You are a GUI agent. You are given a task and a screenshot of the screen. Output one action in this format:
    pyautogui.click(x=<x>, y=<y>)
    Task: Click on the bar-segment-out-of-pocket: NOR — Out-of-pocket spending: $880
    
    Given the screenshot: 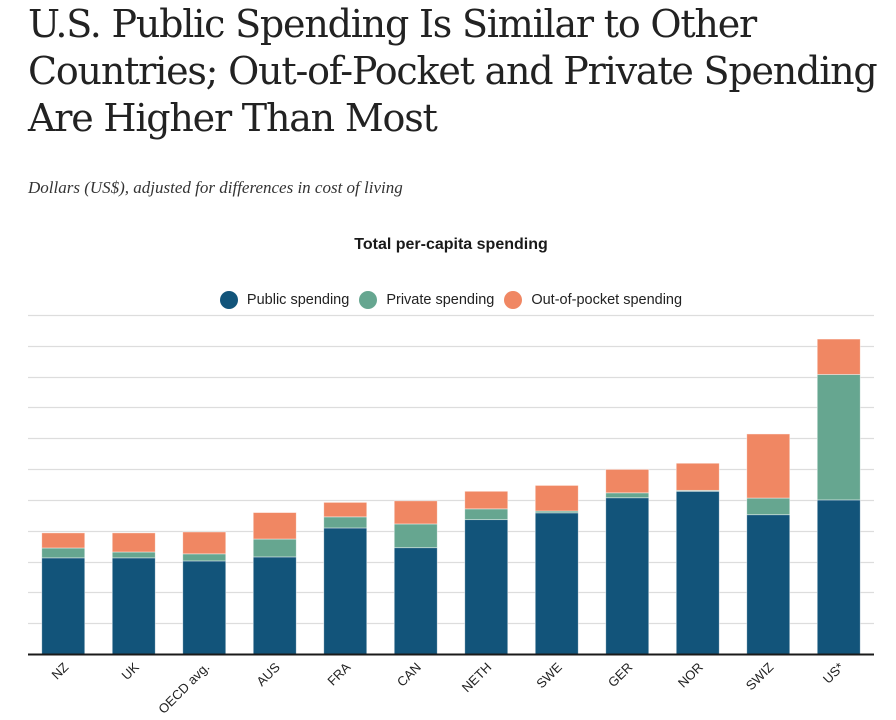 What is the action you would take?
    pyautogui.click(x=697, y=476)
    